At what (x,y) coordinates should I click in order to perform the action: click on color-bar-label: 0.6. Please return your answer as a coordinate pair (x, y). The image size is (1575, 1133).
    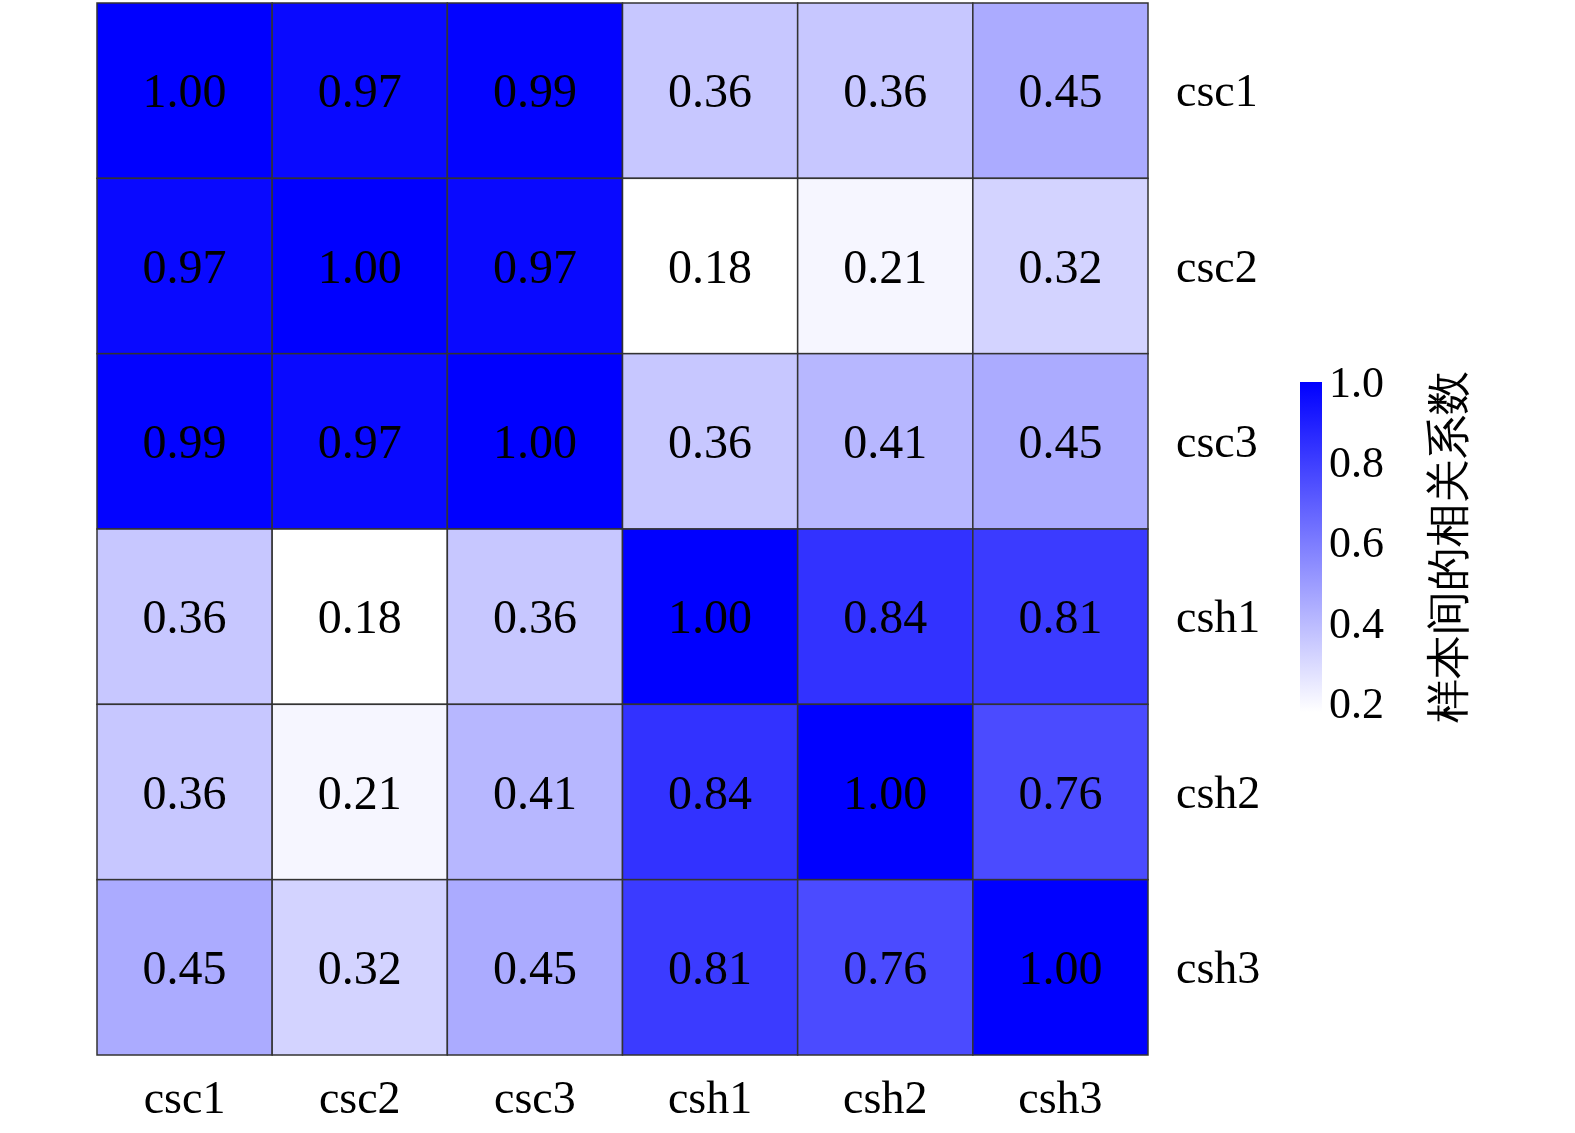
    Looking at the image, I should click on (1356, 543).